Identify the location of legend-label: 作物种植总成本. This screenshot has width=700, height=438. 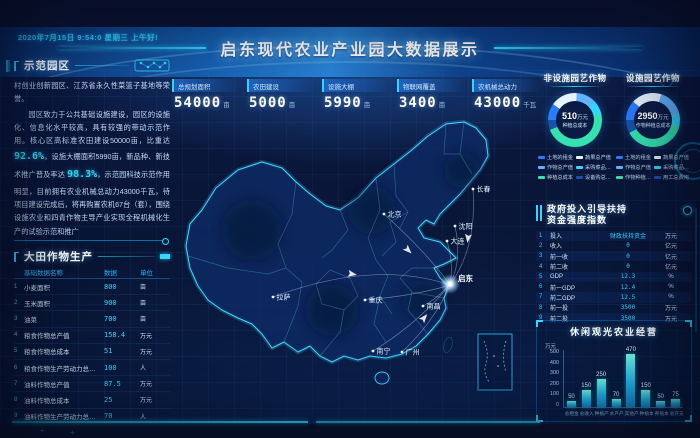
(638, 178).